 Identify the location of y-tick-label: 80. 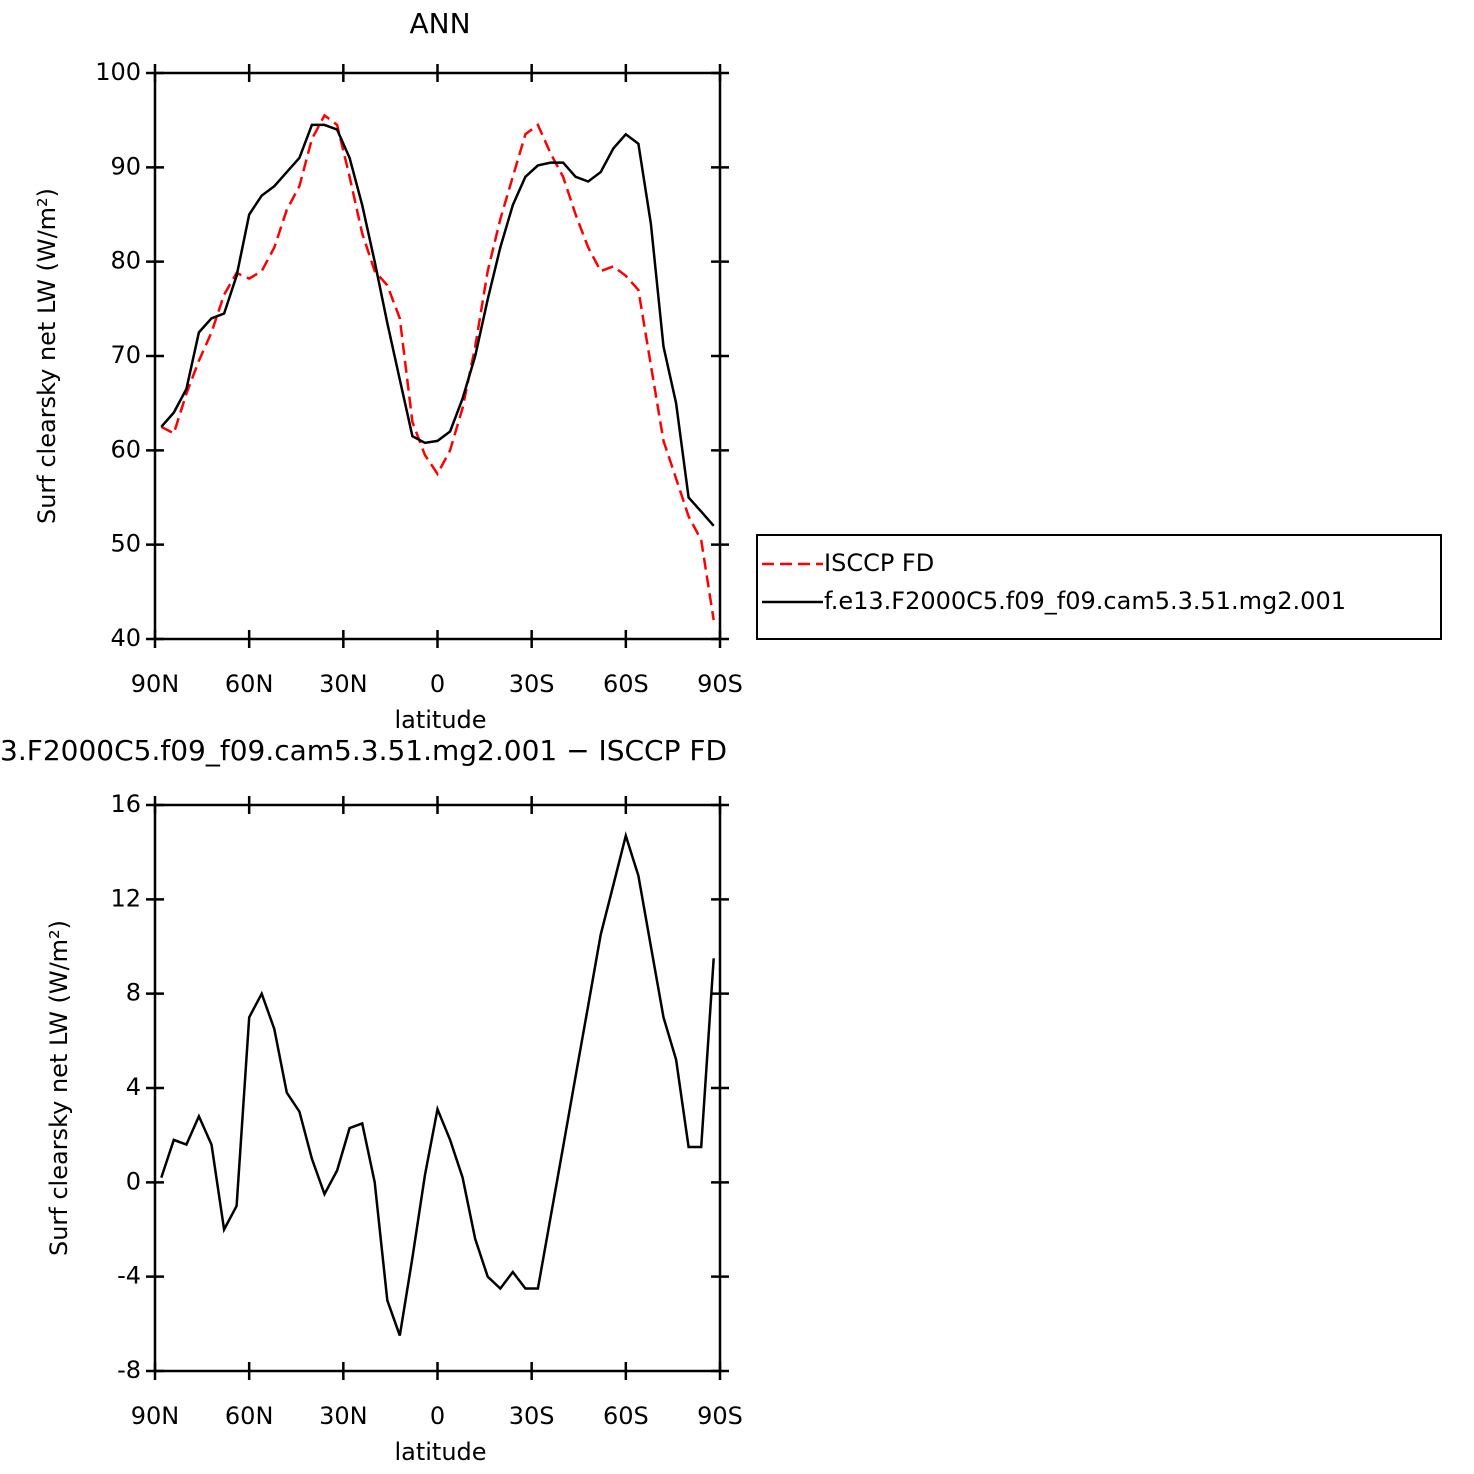
(125, 261).